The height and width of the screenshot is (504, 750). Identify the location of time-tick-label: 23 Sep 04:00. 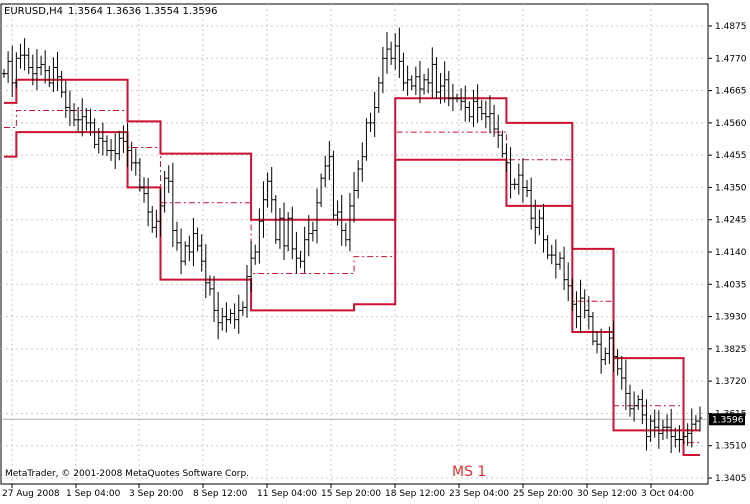
(479, 494).